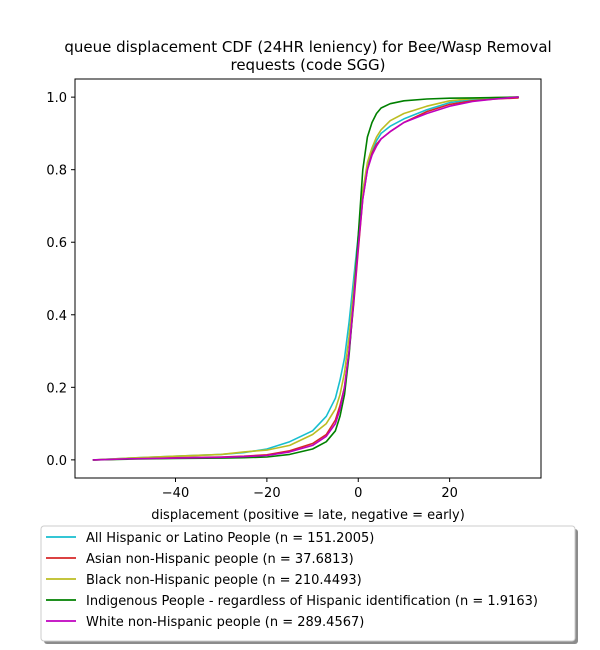 Image resolution: width=600 pixels, height=650 pixels. Describe the element at coordinates (56, 316) in the screenshot. I see `y-tick-label: 0.4` at that location.